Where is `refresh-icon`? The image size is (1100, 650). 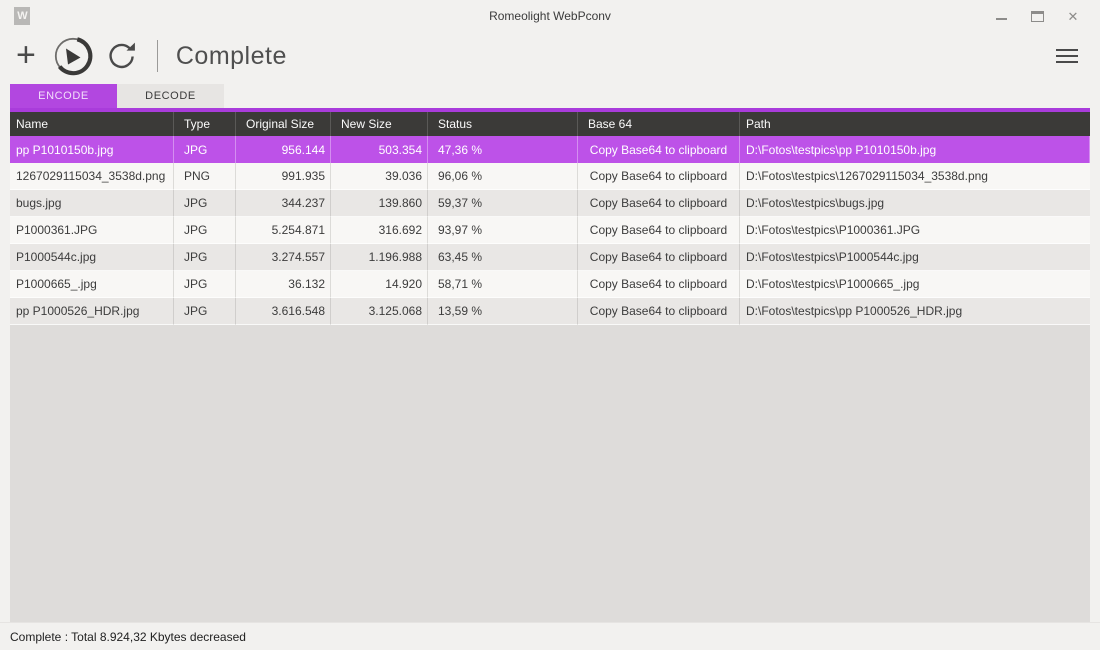 refresh-icon is located at coordinates (122, 55).